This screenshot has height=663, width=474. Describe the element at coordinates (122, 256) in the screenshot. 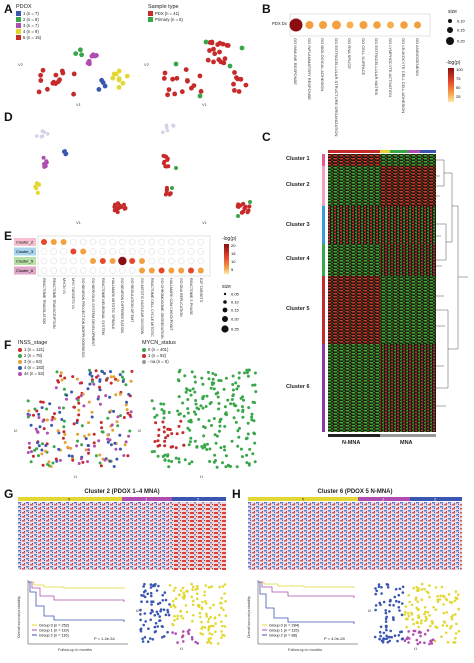

I see `pathway-dots` at that location.